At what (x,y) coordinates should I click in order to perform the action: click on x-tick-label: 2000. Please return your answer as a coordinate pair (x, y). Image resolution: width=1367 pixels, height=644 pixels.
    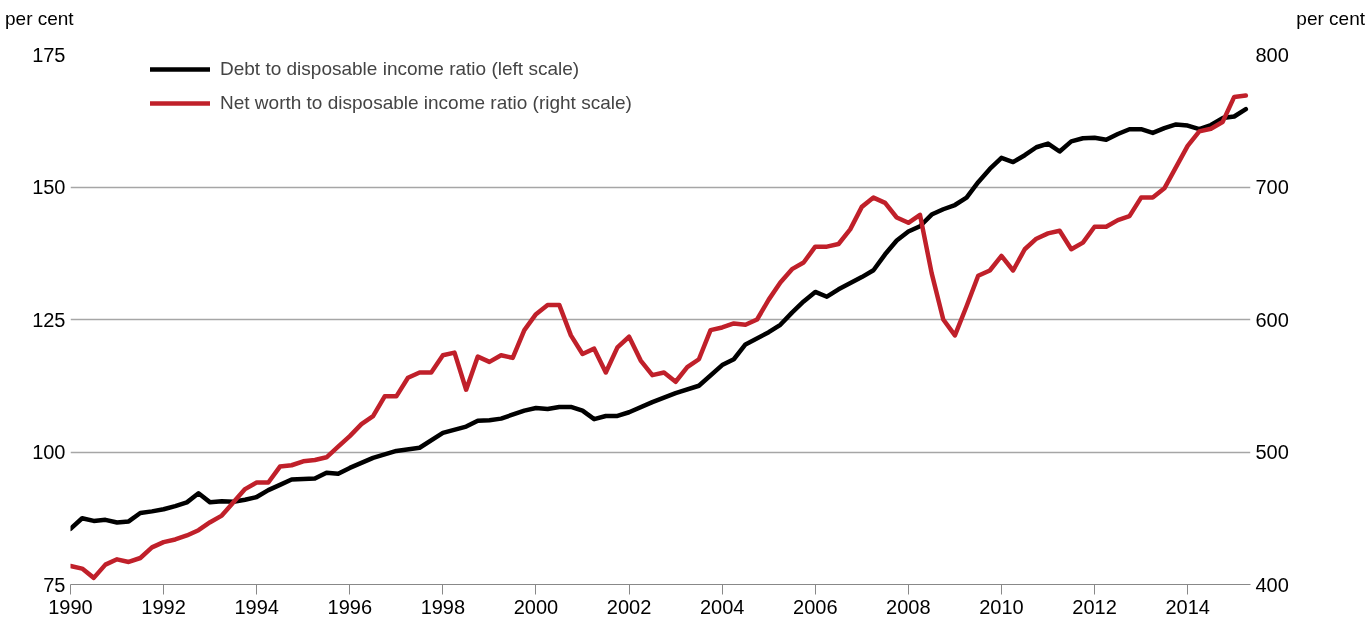
    Looking at the image, I should click on (536, 606).